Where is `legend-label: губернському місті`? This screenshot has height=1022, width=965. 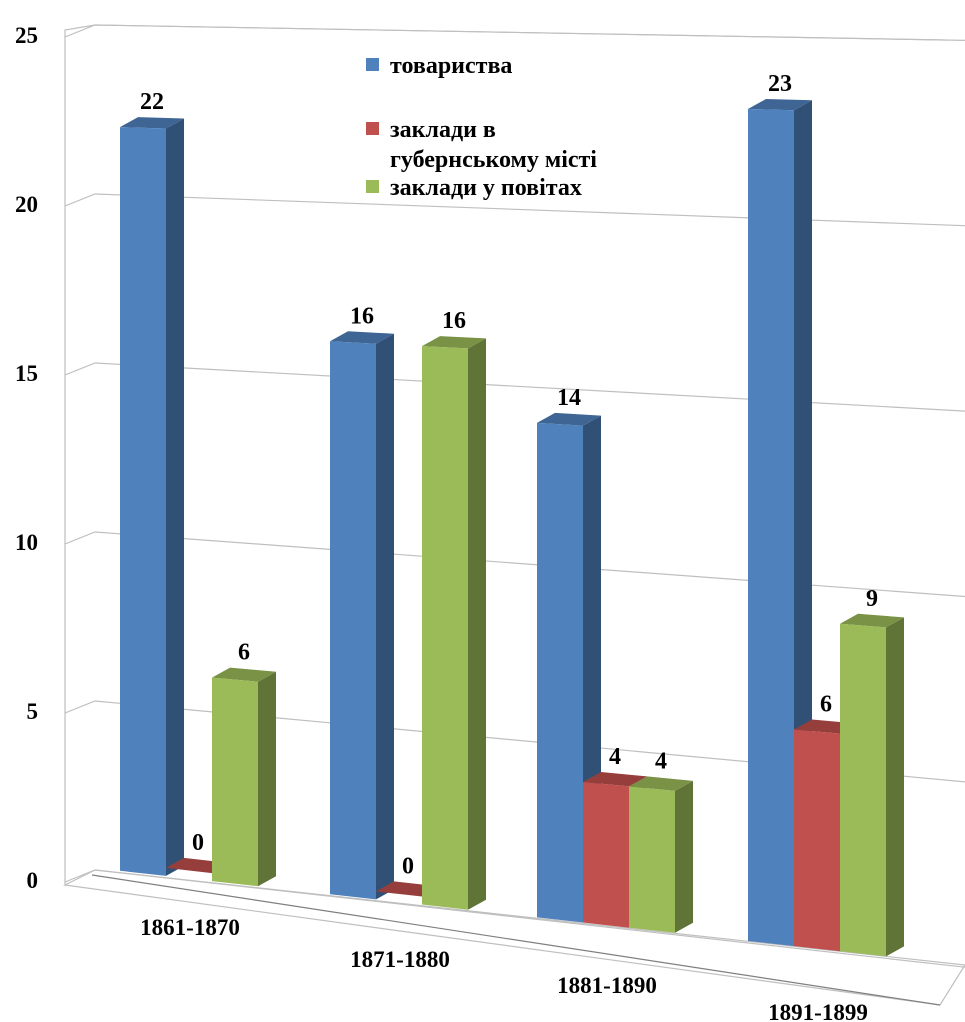 legend-label: губернському місті is located at coordinates (493, 160).